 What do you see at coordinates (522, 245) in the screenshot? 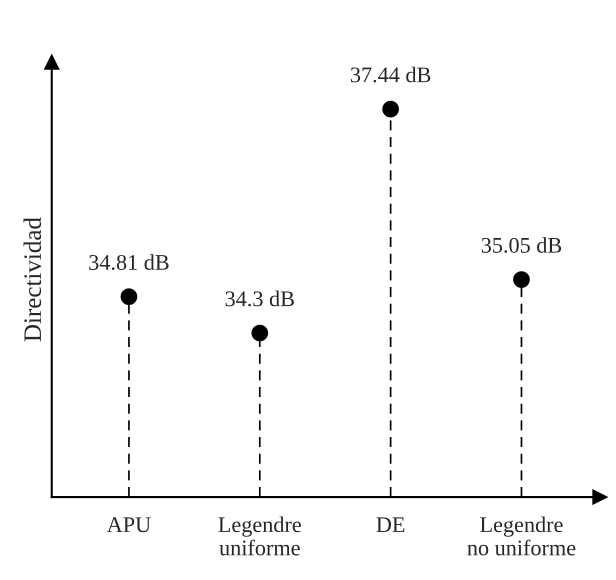
I see `data-label: 35.05 dB` at bounding box center [522, 245].